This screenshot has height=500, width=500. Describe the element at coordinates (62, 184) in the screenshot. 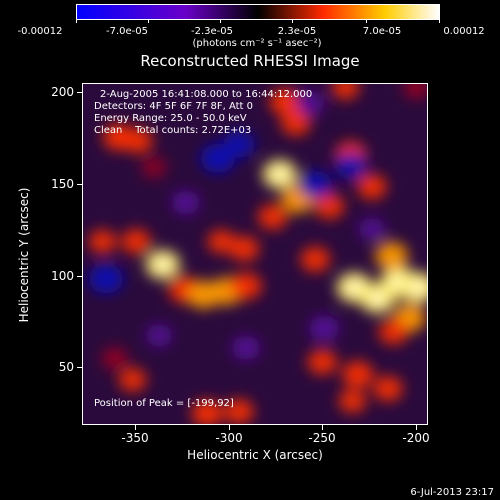

I see `y-tick-label: 150` at that location.